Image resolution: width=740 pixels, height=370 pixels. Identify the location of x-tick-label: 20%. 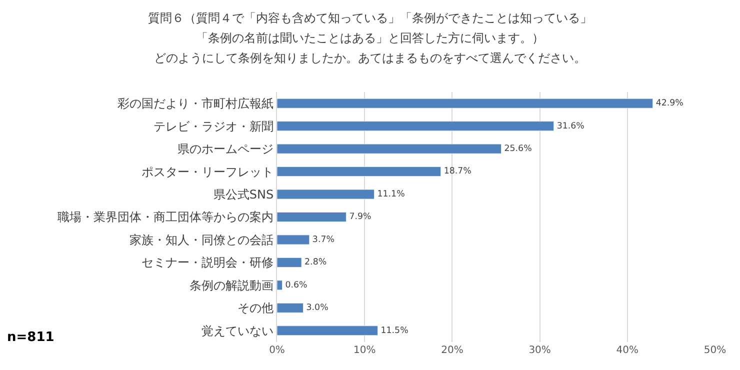
(452, 350).